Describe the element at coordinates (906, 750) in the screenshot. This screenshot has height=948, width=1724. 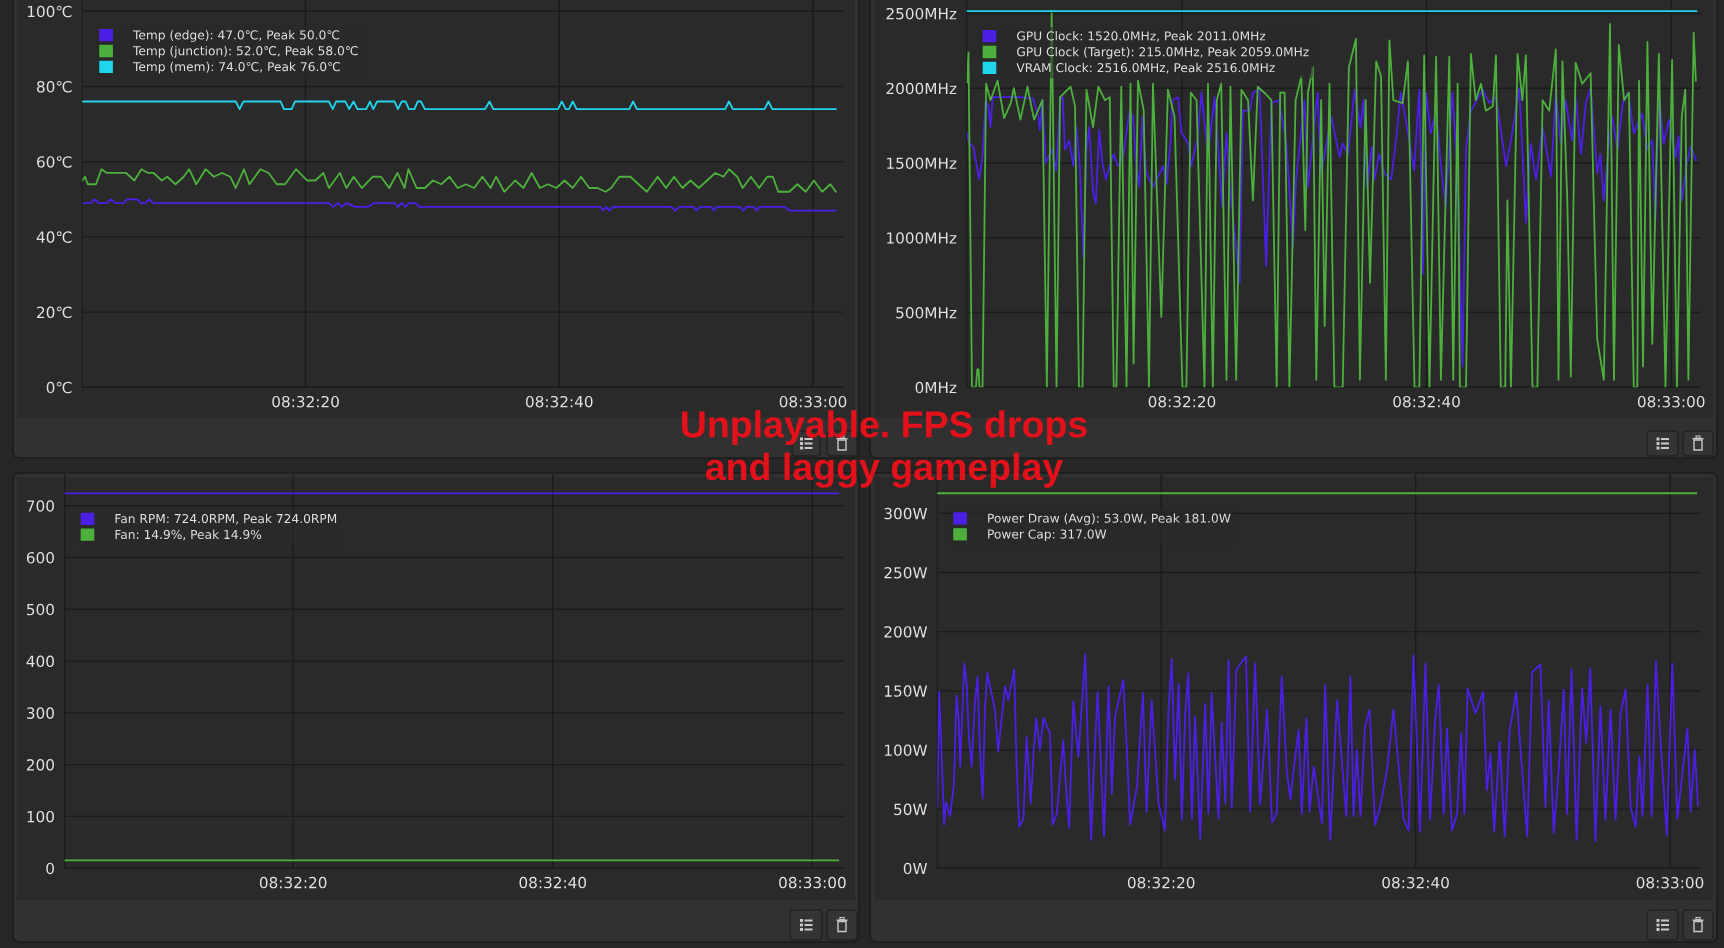
I see `y-tick-label: 100W` at that location.